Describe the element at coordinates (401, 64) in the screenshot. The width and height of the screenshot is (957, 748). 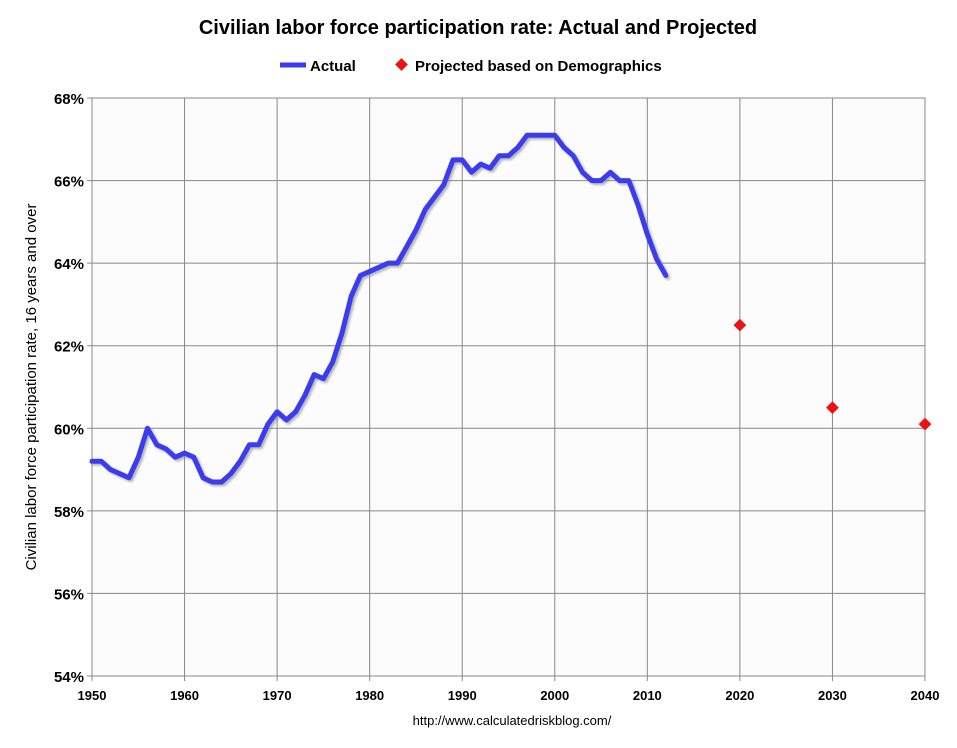
I see `legend-projected-swatch` at that location.